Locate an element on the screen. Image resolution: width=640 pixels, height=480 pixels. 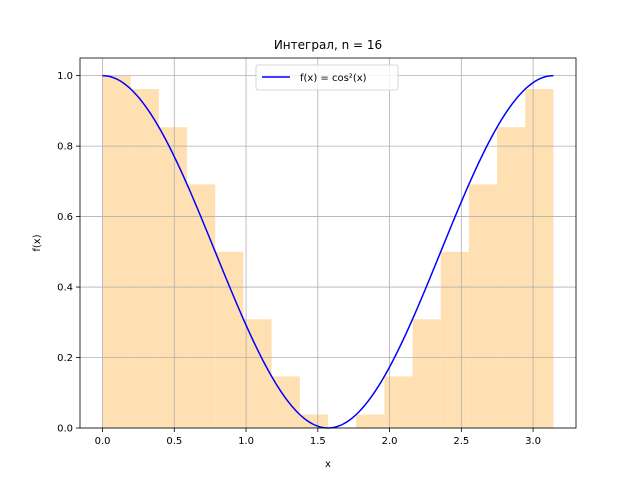
x-tick-label: 1.0 is located at coordinates (246, 441).